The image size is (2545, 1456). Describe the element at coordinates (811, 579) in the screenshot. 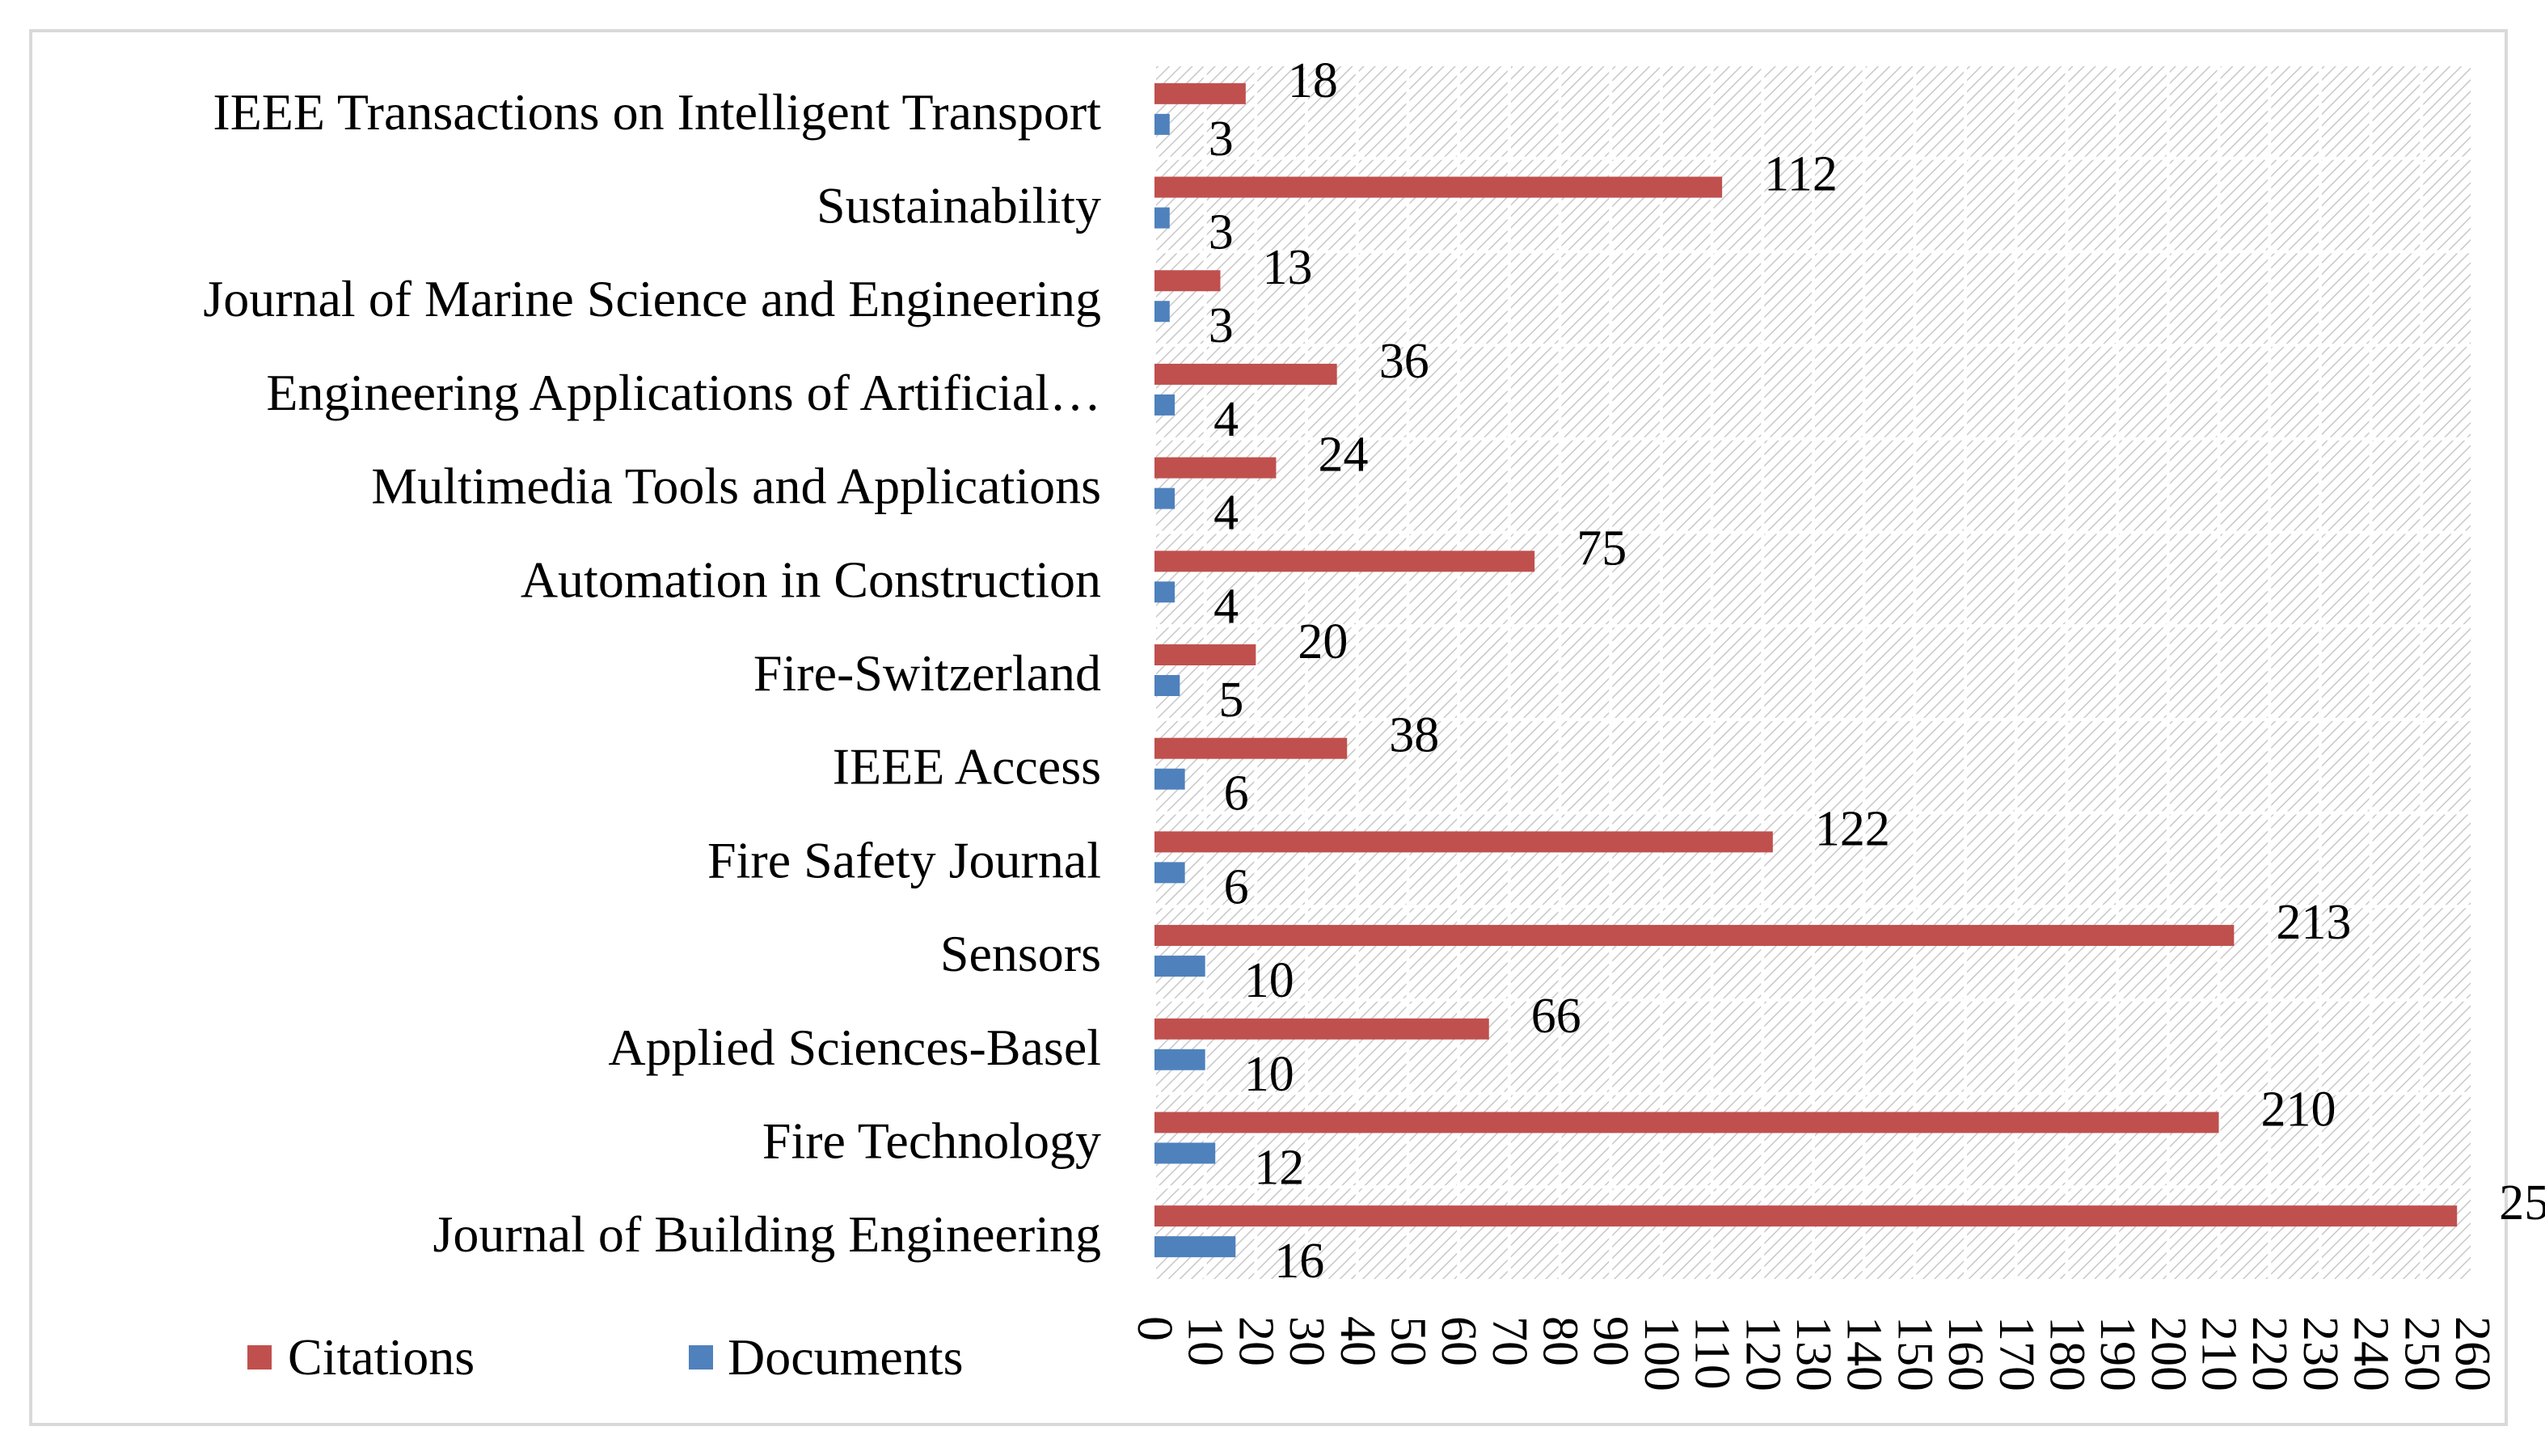

I see `category-label: Automation in Construction` at that location.